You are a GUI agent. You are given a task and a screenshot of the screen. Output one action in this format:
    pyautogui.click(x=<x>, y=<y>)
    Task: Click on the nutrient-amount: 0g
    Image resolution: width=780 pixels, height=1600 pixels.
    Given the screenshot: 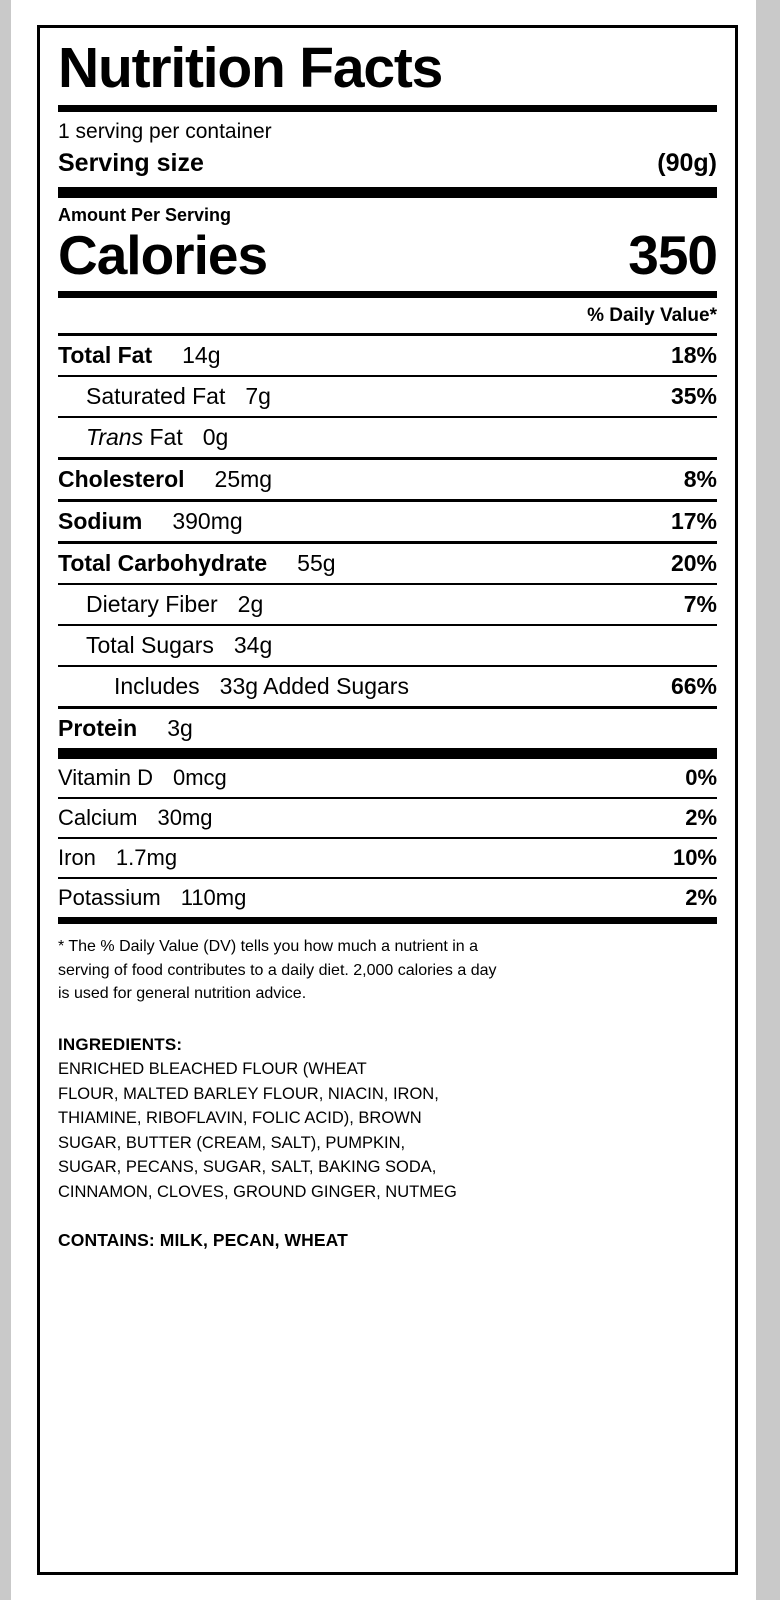 What is the action you would take?
    pyautogui.click(x=215, y=437)
    